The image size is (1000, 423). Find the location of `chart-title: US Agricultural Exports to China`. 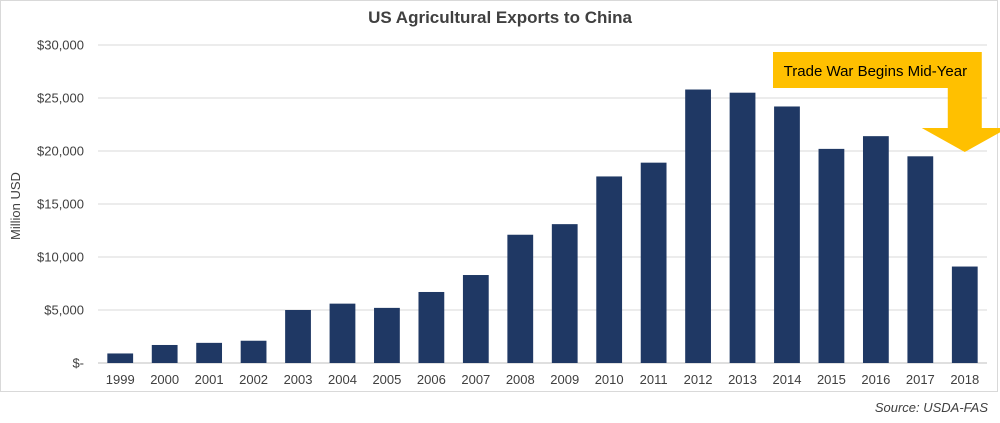

chart-title: US Agricultural Exports to China is located at coordinates (500, 17).